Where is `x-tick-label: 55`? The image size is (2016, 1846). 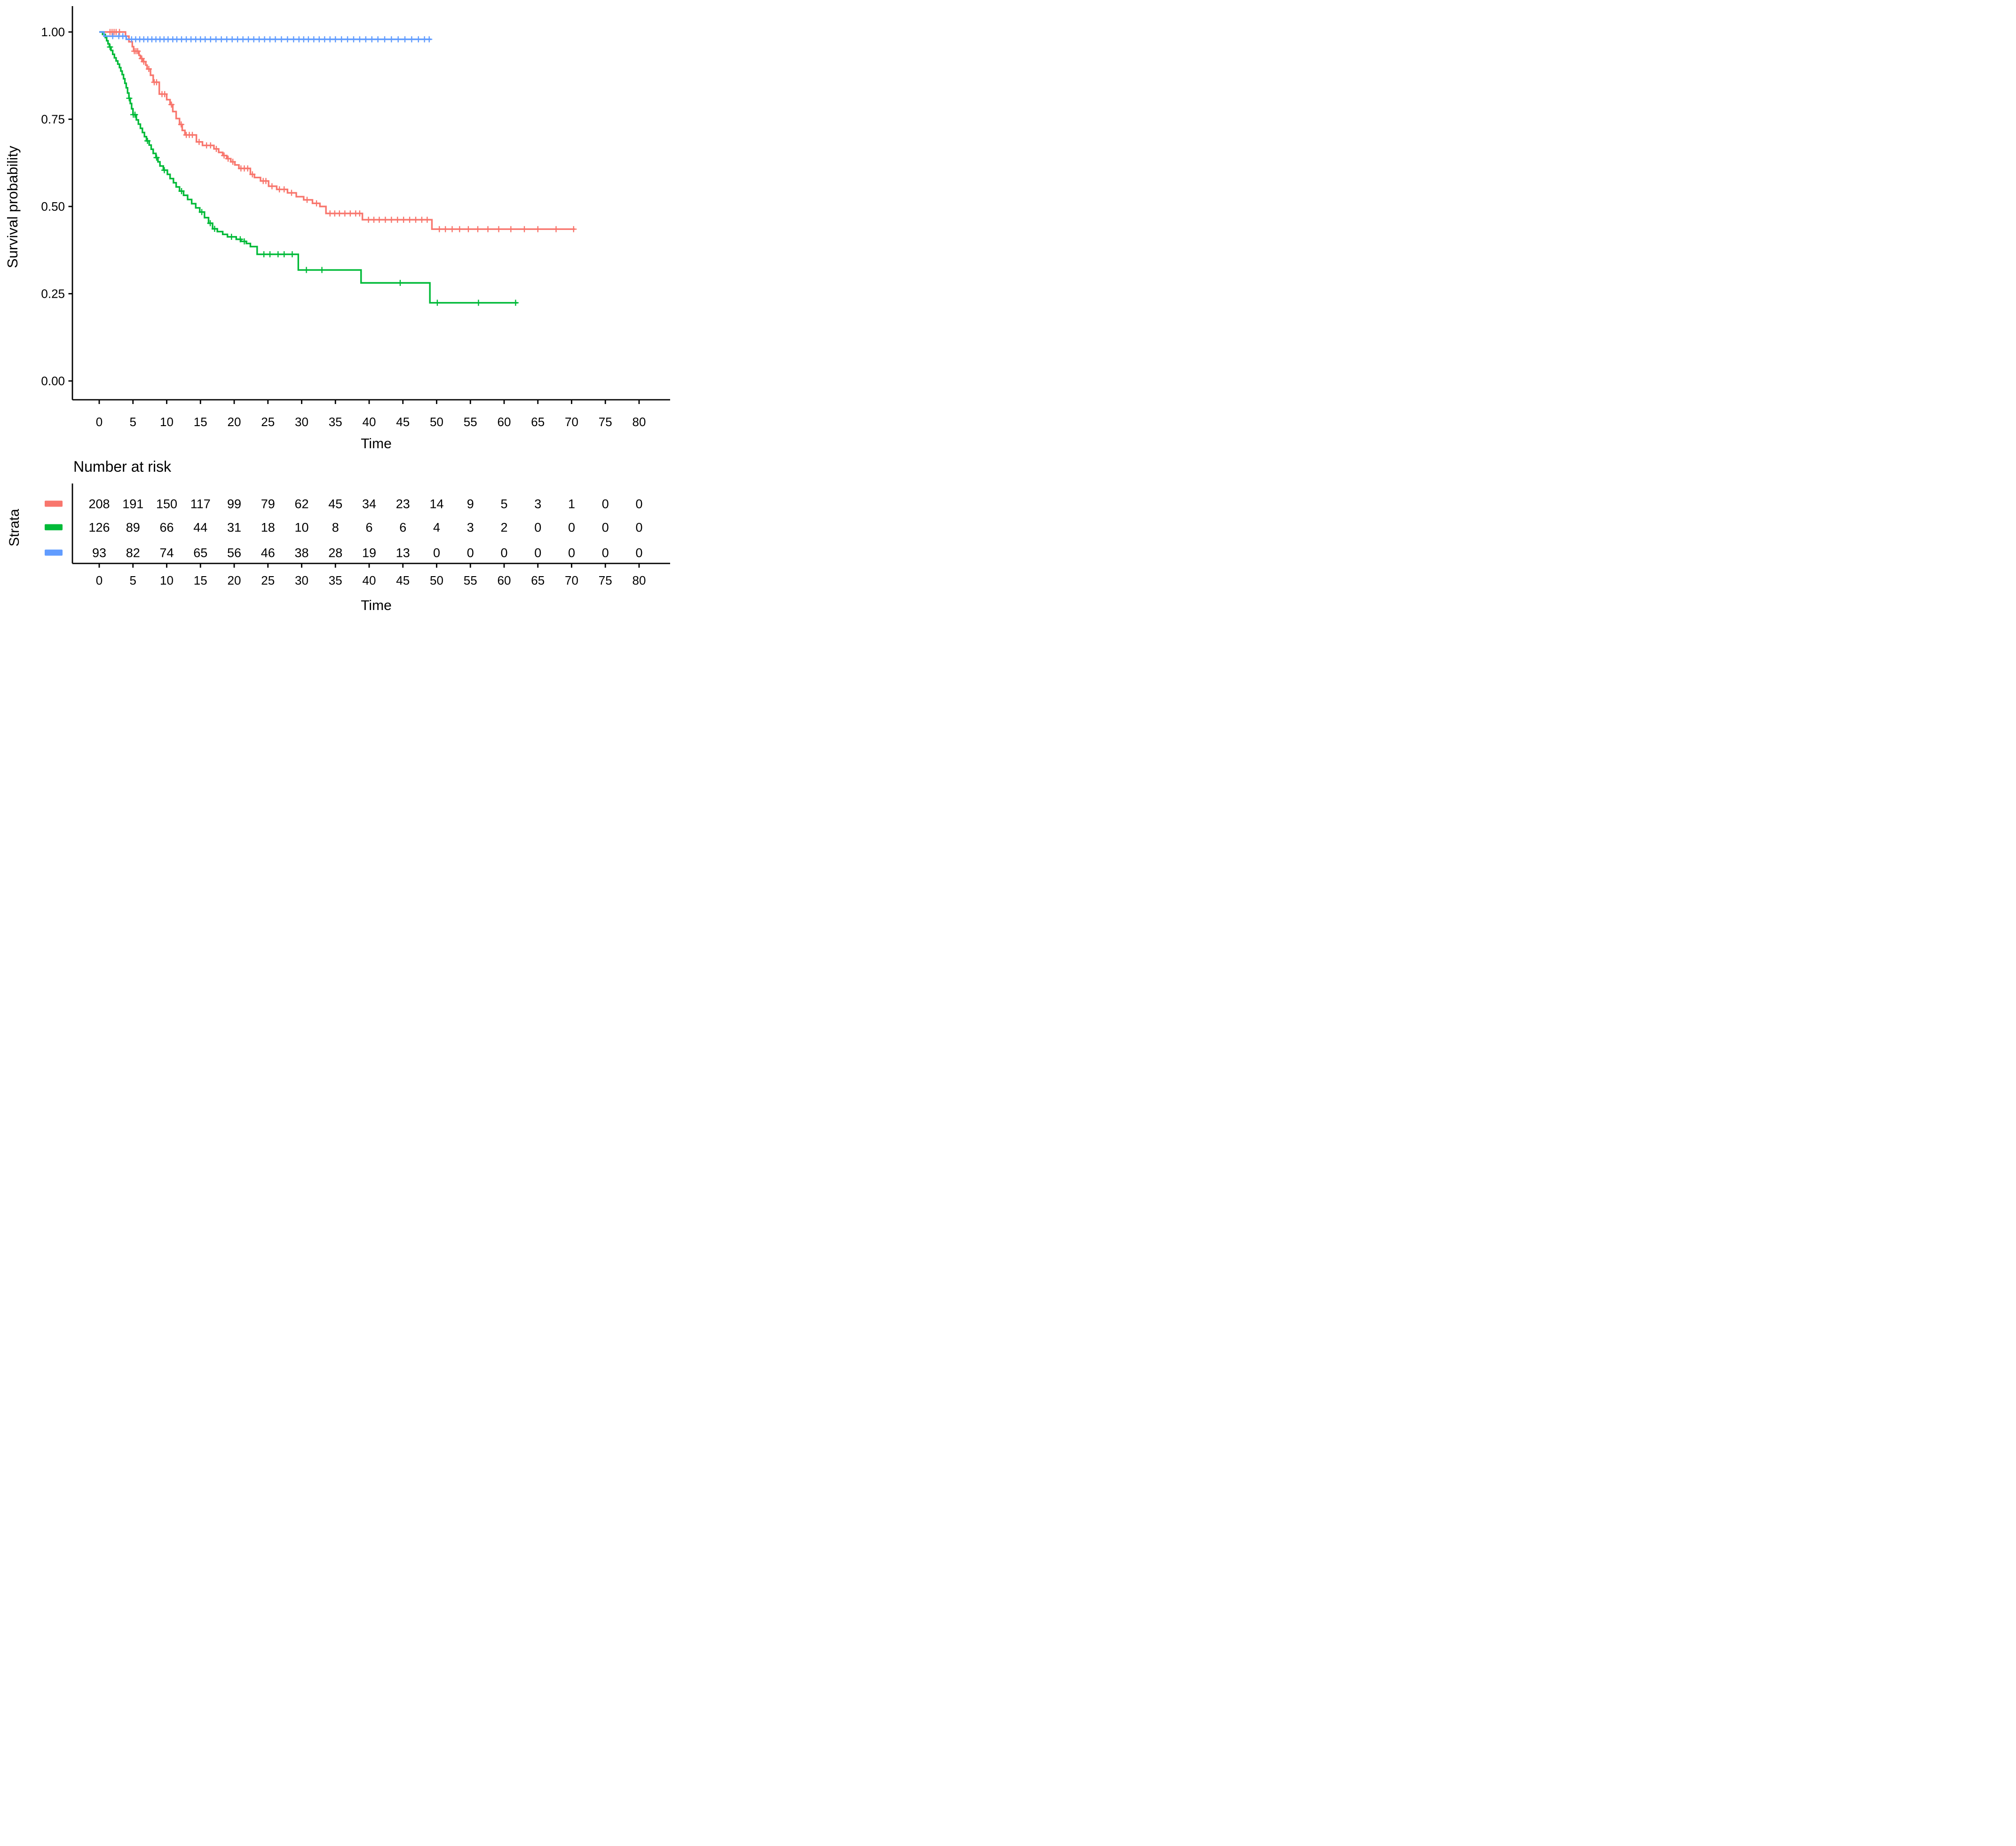 x-tick-label: 55 is located at coordinates (471, 422).